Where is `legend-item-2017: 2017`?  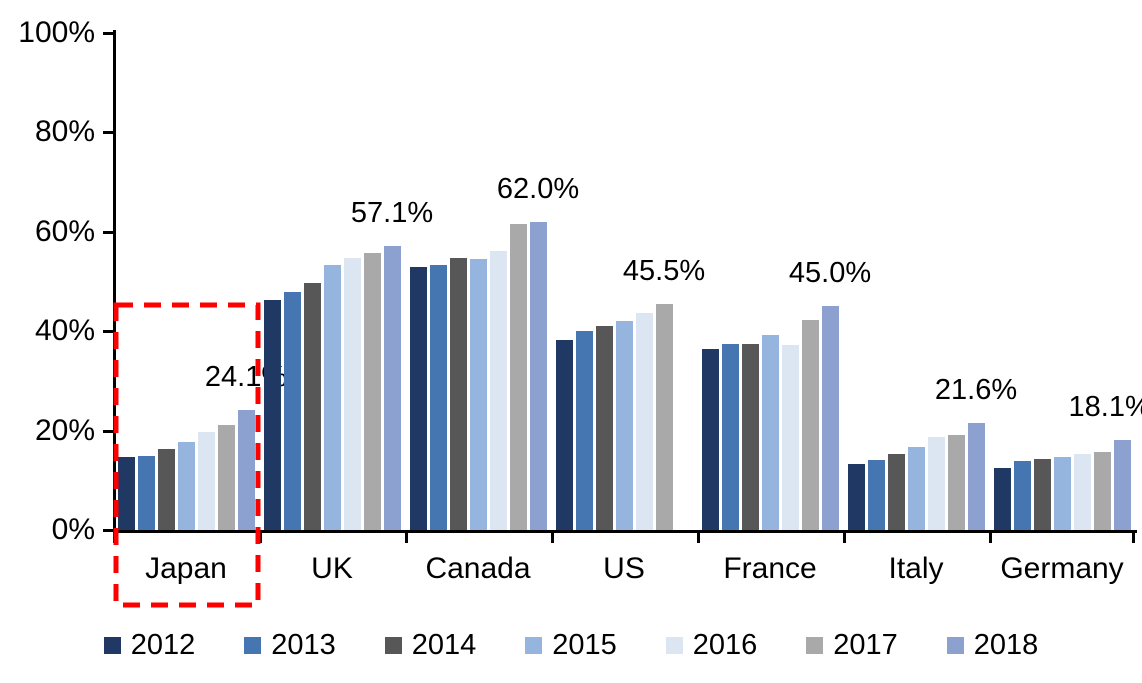 legend-item-2017: 2017 is located at coordinates (852, 645).